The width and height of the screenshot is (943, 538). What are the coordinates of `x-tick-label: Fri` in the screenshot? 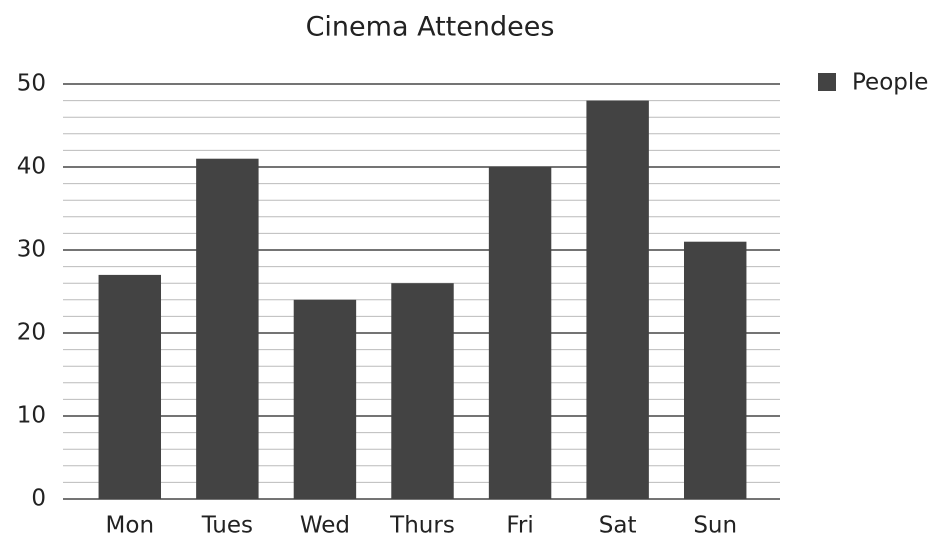 It's located at (519, 525).